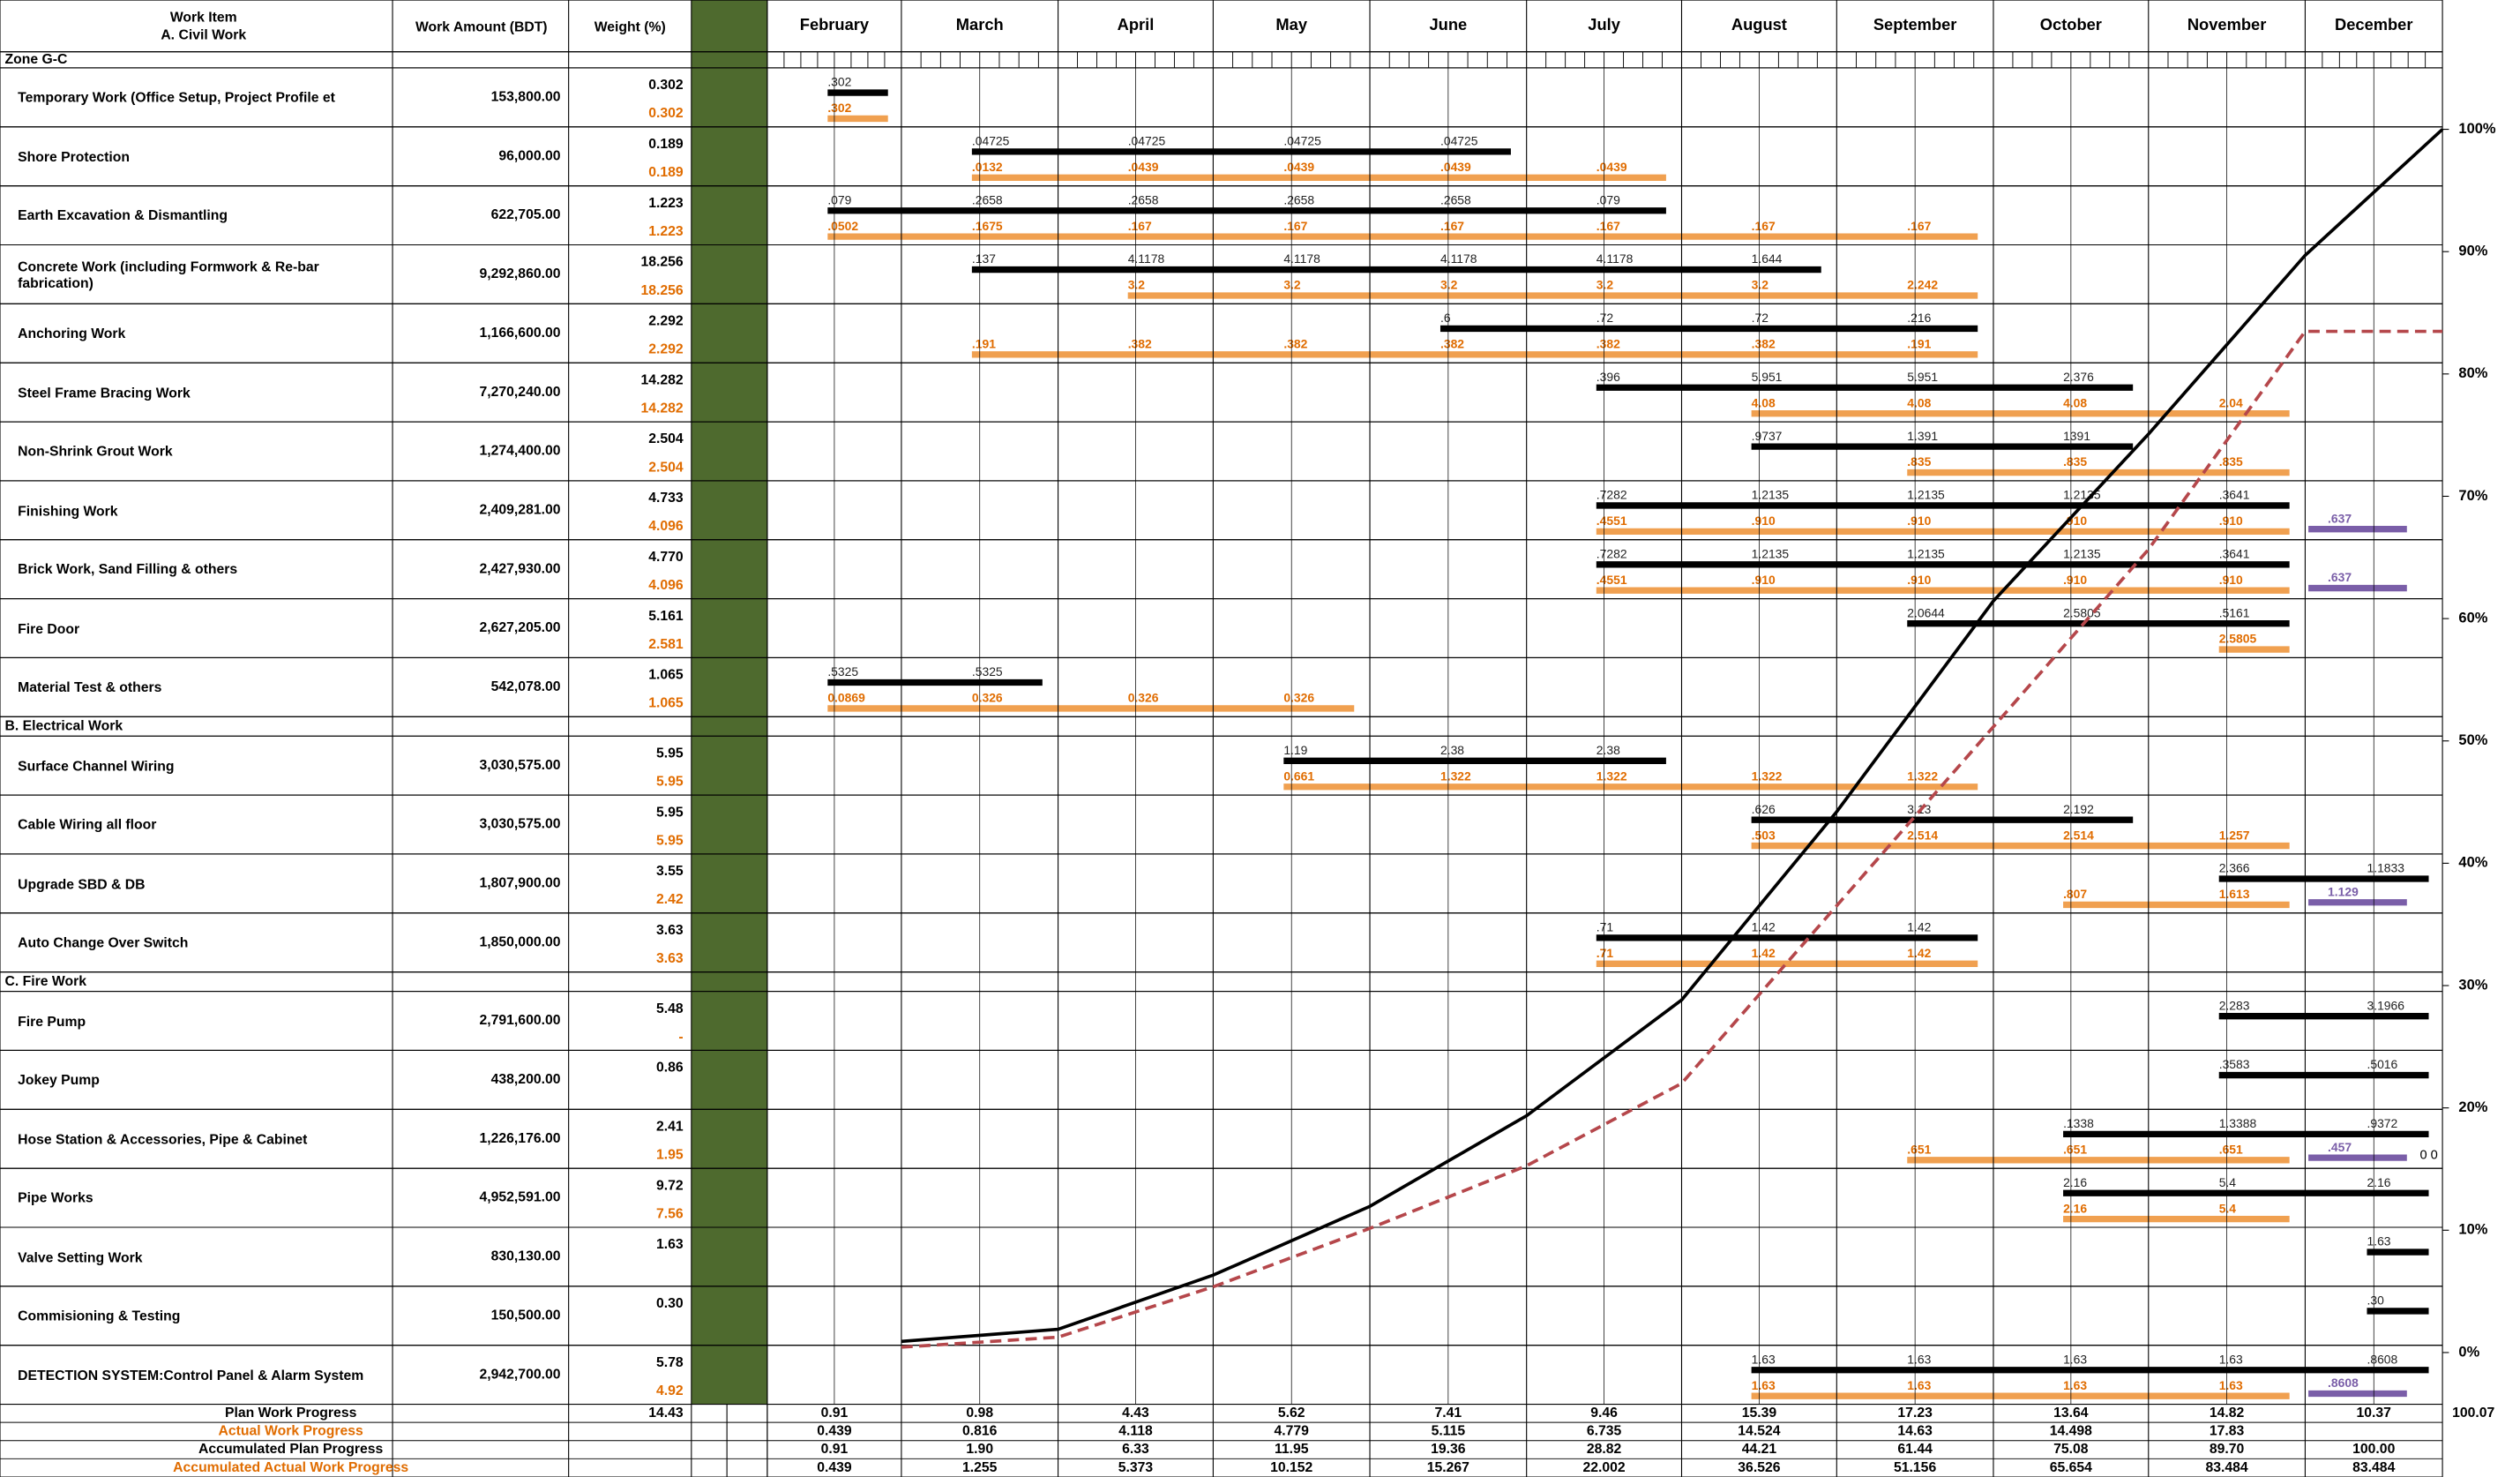 Image resolution: width=2520 pixels, height=1477 pixels. What do you see at coordinates (980, 24) in the screenshot?
I see `month-label: March` at bounding box center [980, 24].